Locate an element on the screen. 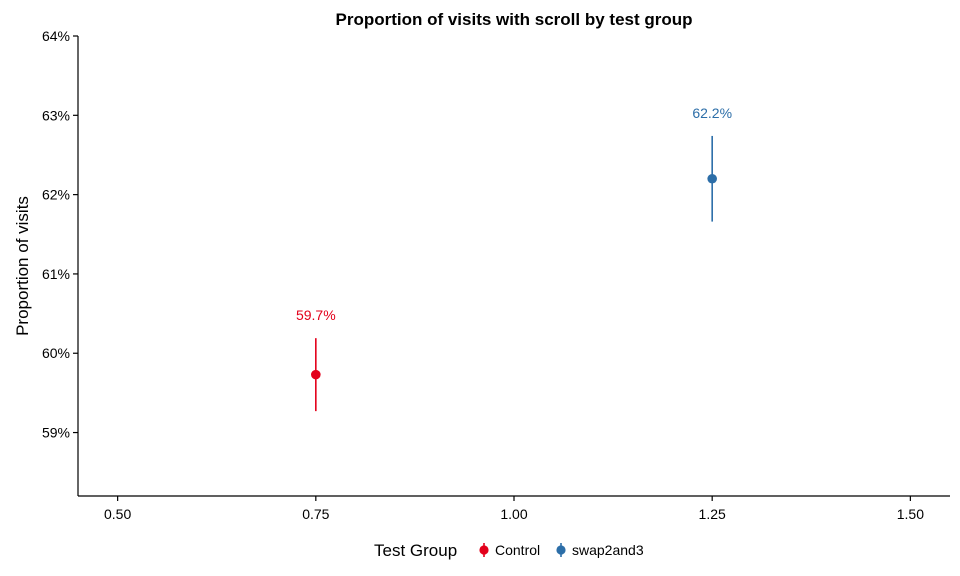  y-tick-label: 64% is located at coordinates (56, 36).